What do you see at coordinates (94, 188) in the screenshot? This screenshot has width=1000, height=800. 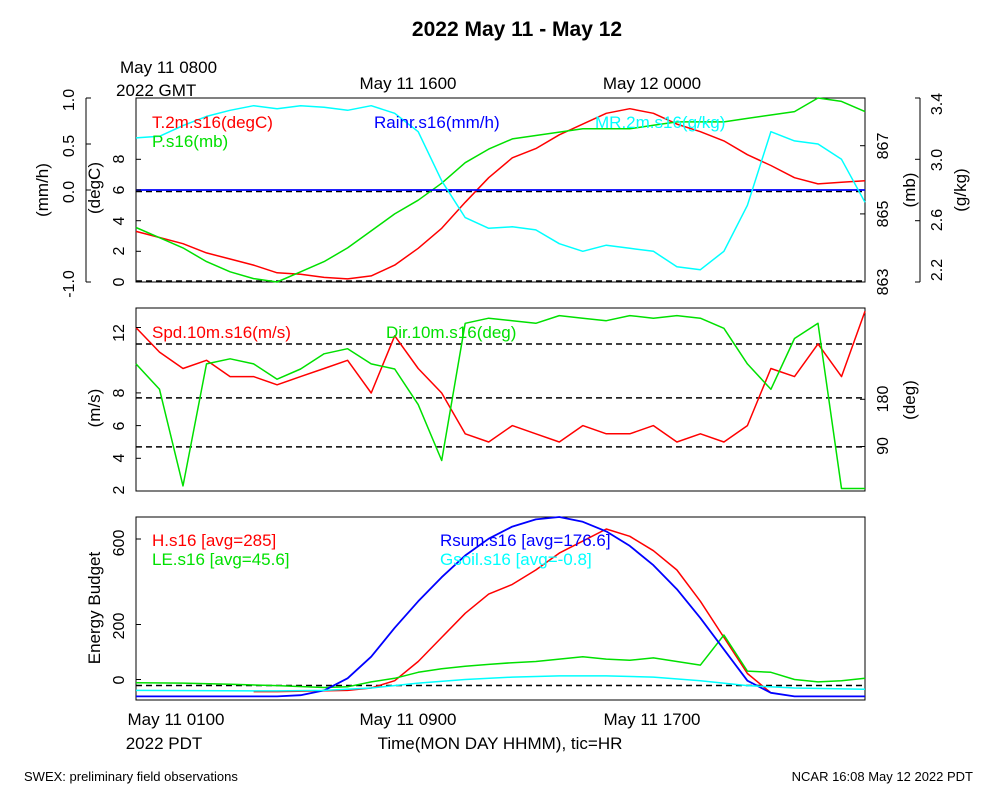 I see `axis-label-degc: (degC)` at bounding box center [94, 188].